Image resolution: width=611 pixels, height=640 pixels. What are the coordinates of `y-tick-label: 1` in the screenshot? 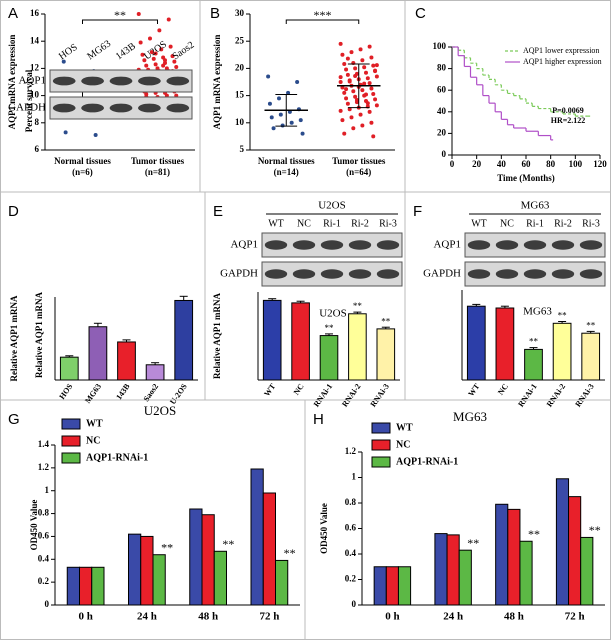 It's located at (354, 477).